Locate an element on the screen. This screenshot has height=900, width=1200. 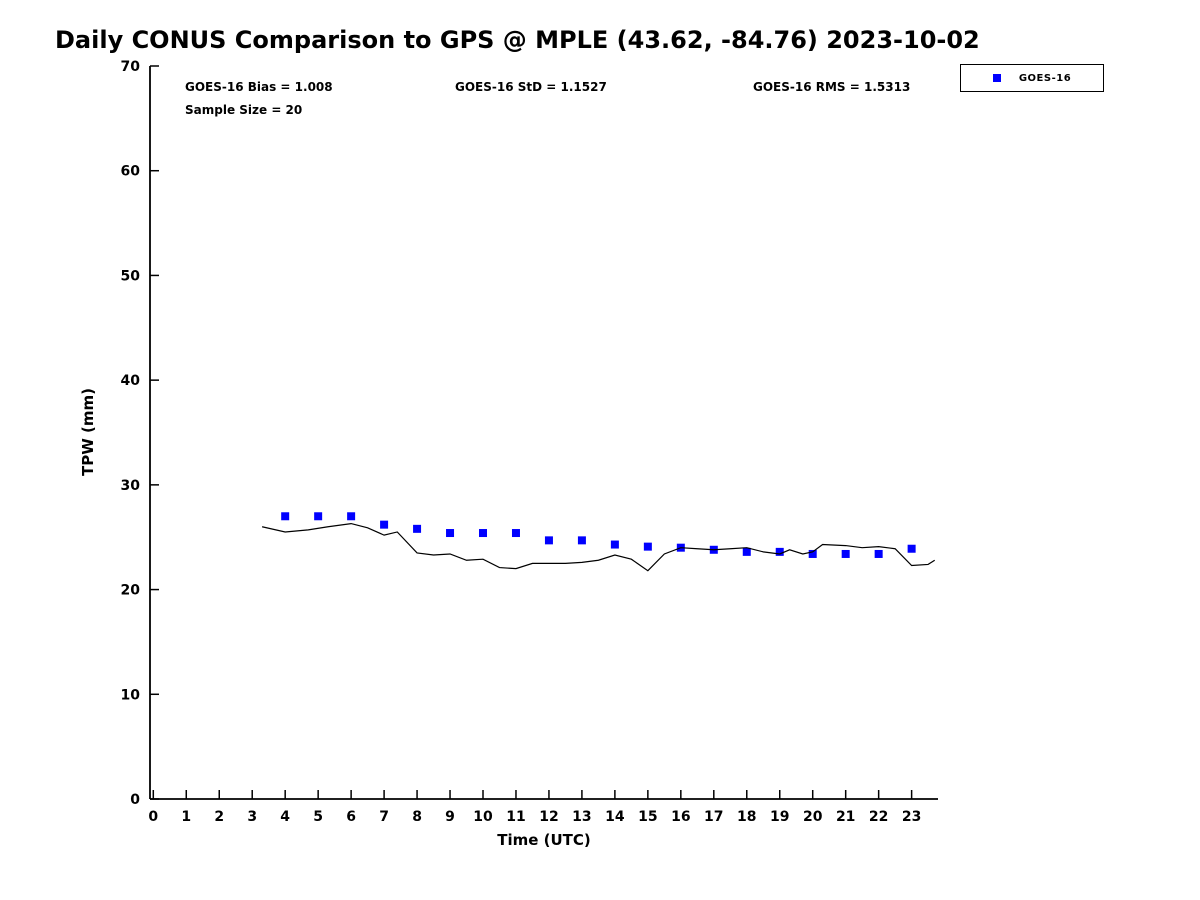
x-tick-label: 9 is located at coordinates (450, 817).